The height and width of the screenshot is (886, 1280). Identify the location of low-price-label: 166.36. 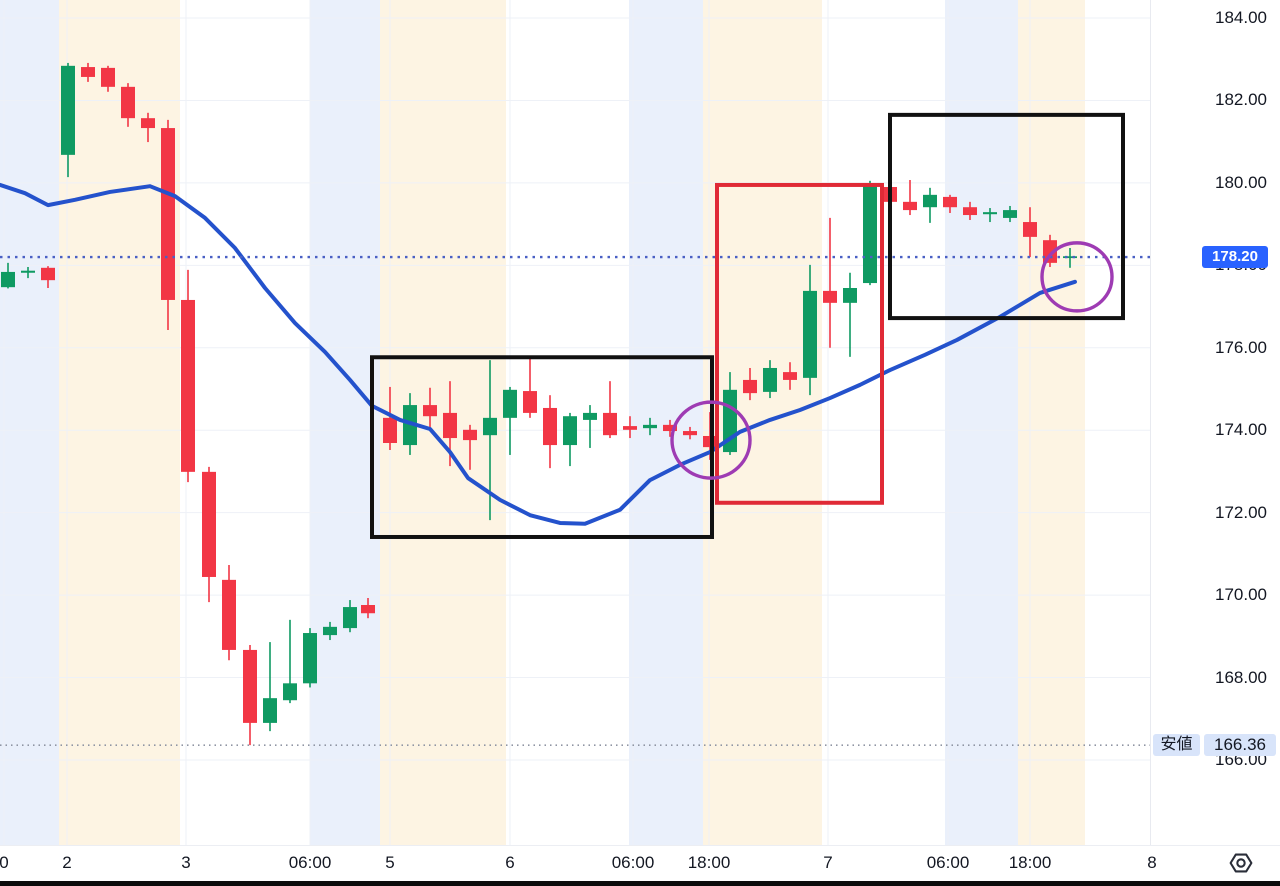
(1240, 745).